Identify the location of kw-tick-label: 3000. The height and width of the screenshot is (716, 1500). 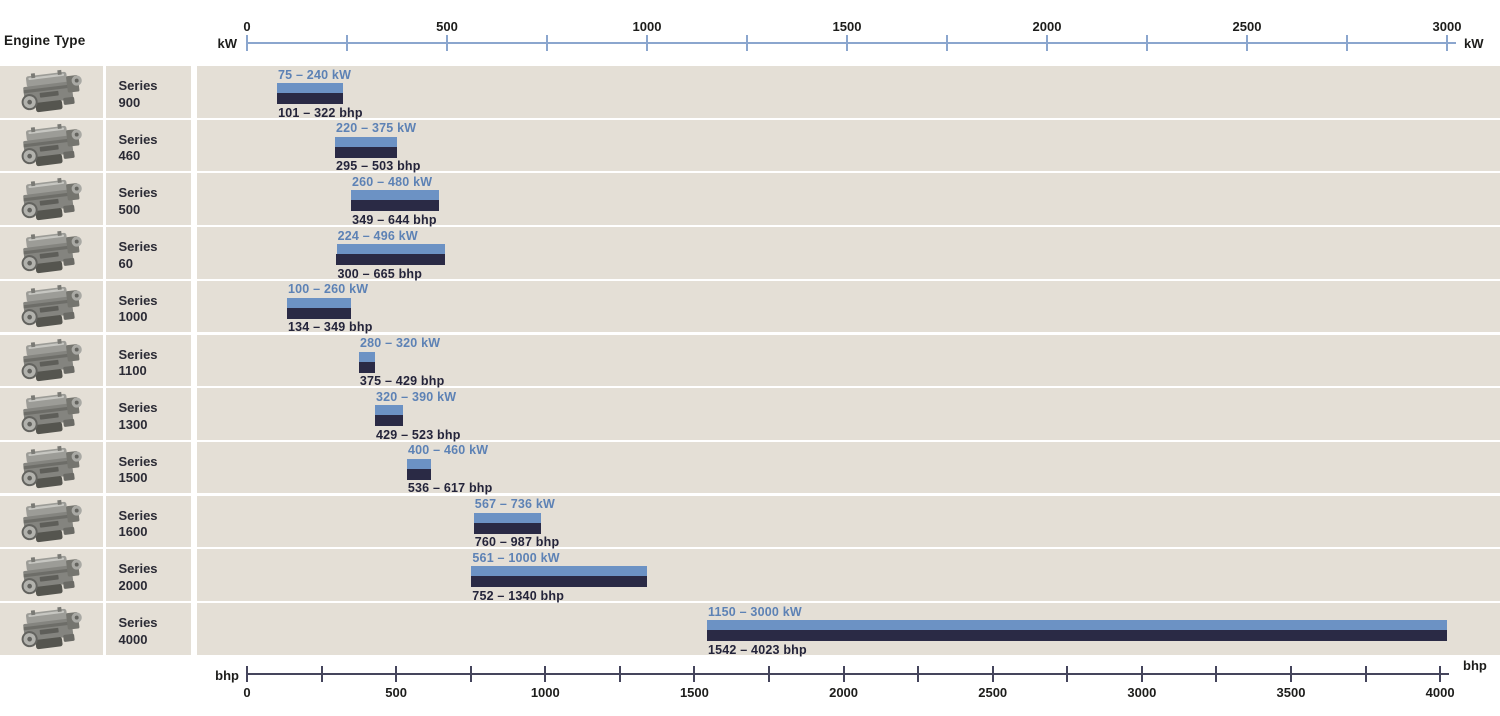
(1447, 26).